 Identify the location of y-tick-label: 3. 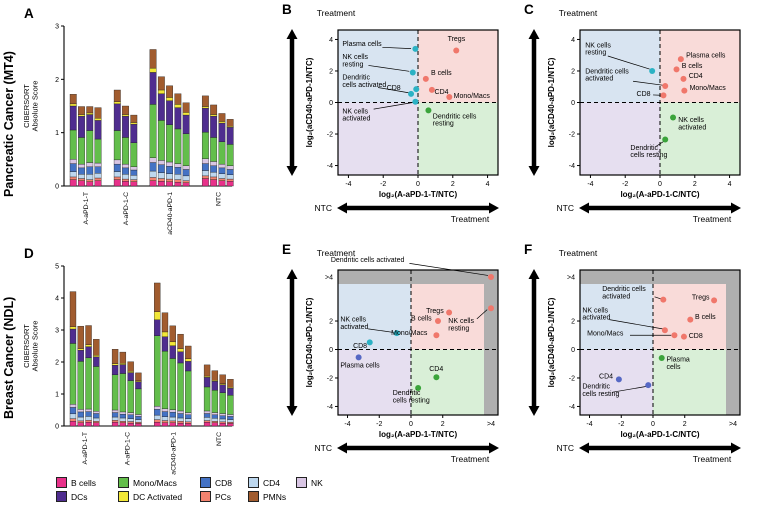
(57, 27).